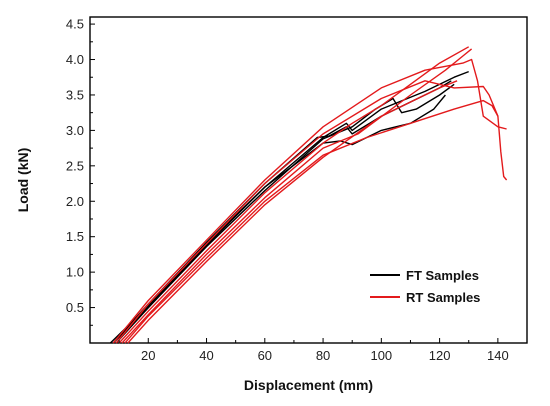  Describe the element at coordinates (75, 130) in the screenshot. I see `y-tick-label-3: 3.0` at that location.